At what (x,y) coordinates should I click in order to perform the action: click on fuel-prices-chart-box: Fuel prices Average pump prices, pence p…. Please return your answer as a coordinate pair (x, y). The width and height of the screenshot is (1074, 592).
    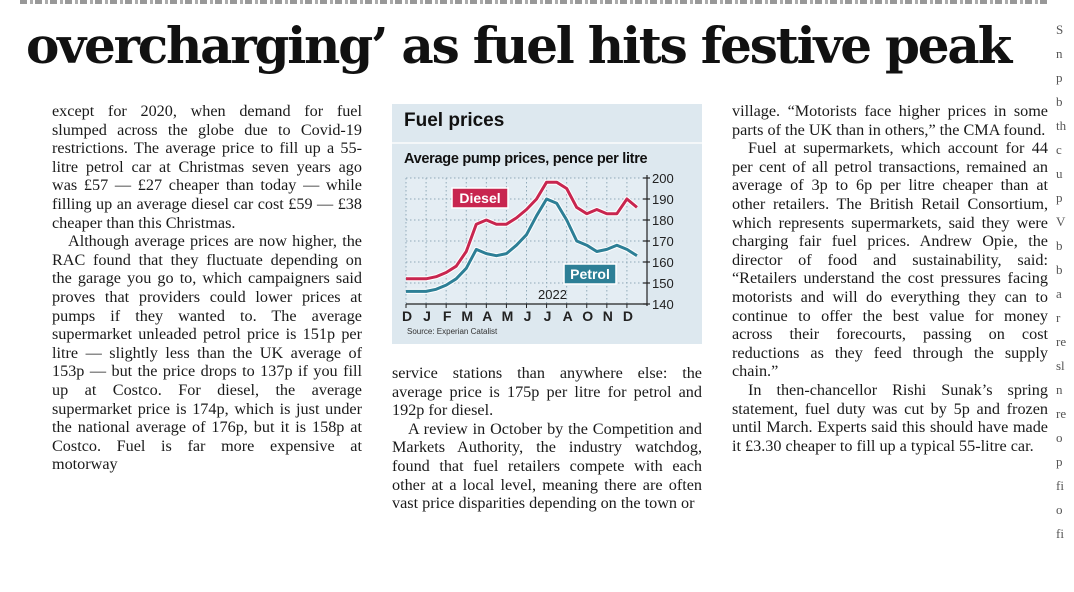
    Looking at the image, I should click on (547, 224).